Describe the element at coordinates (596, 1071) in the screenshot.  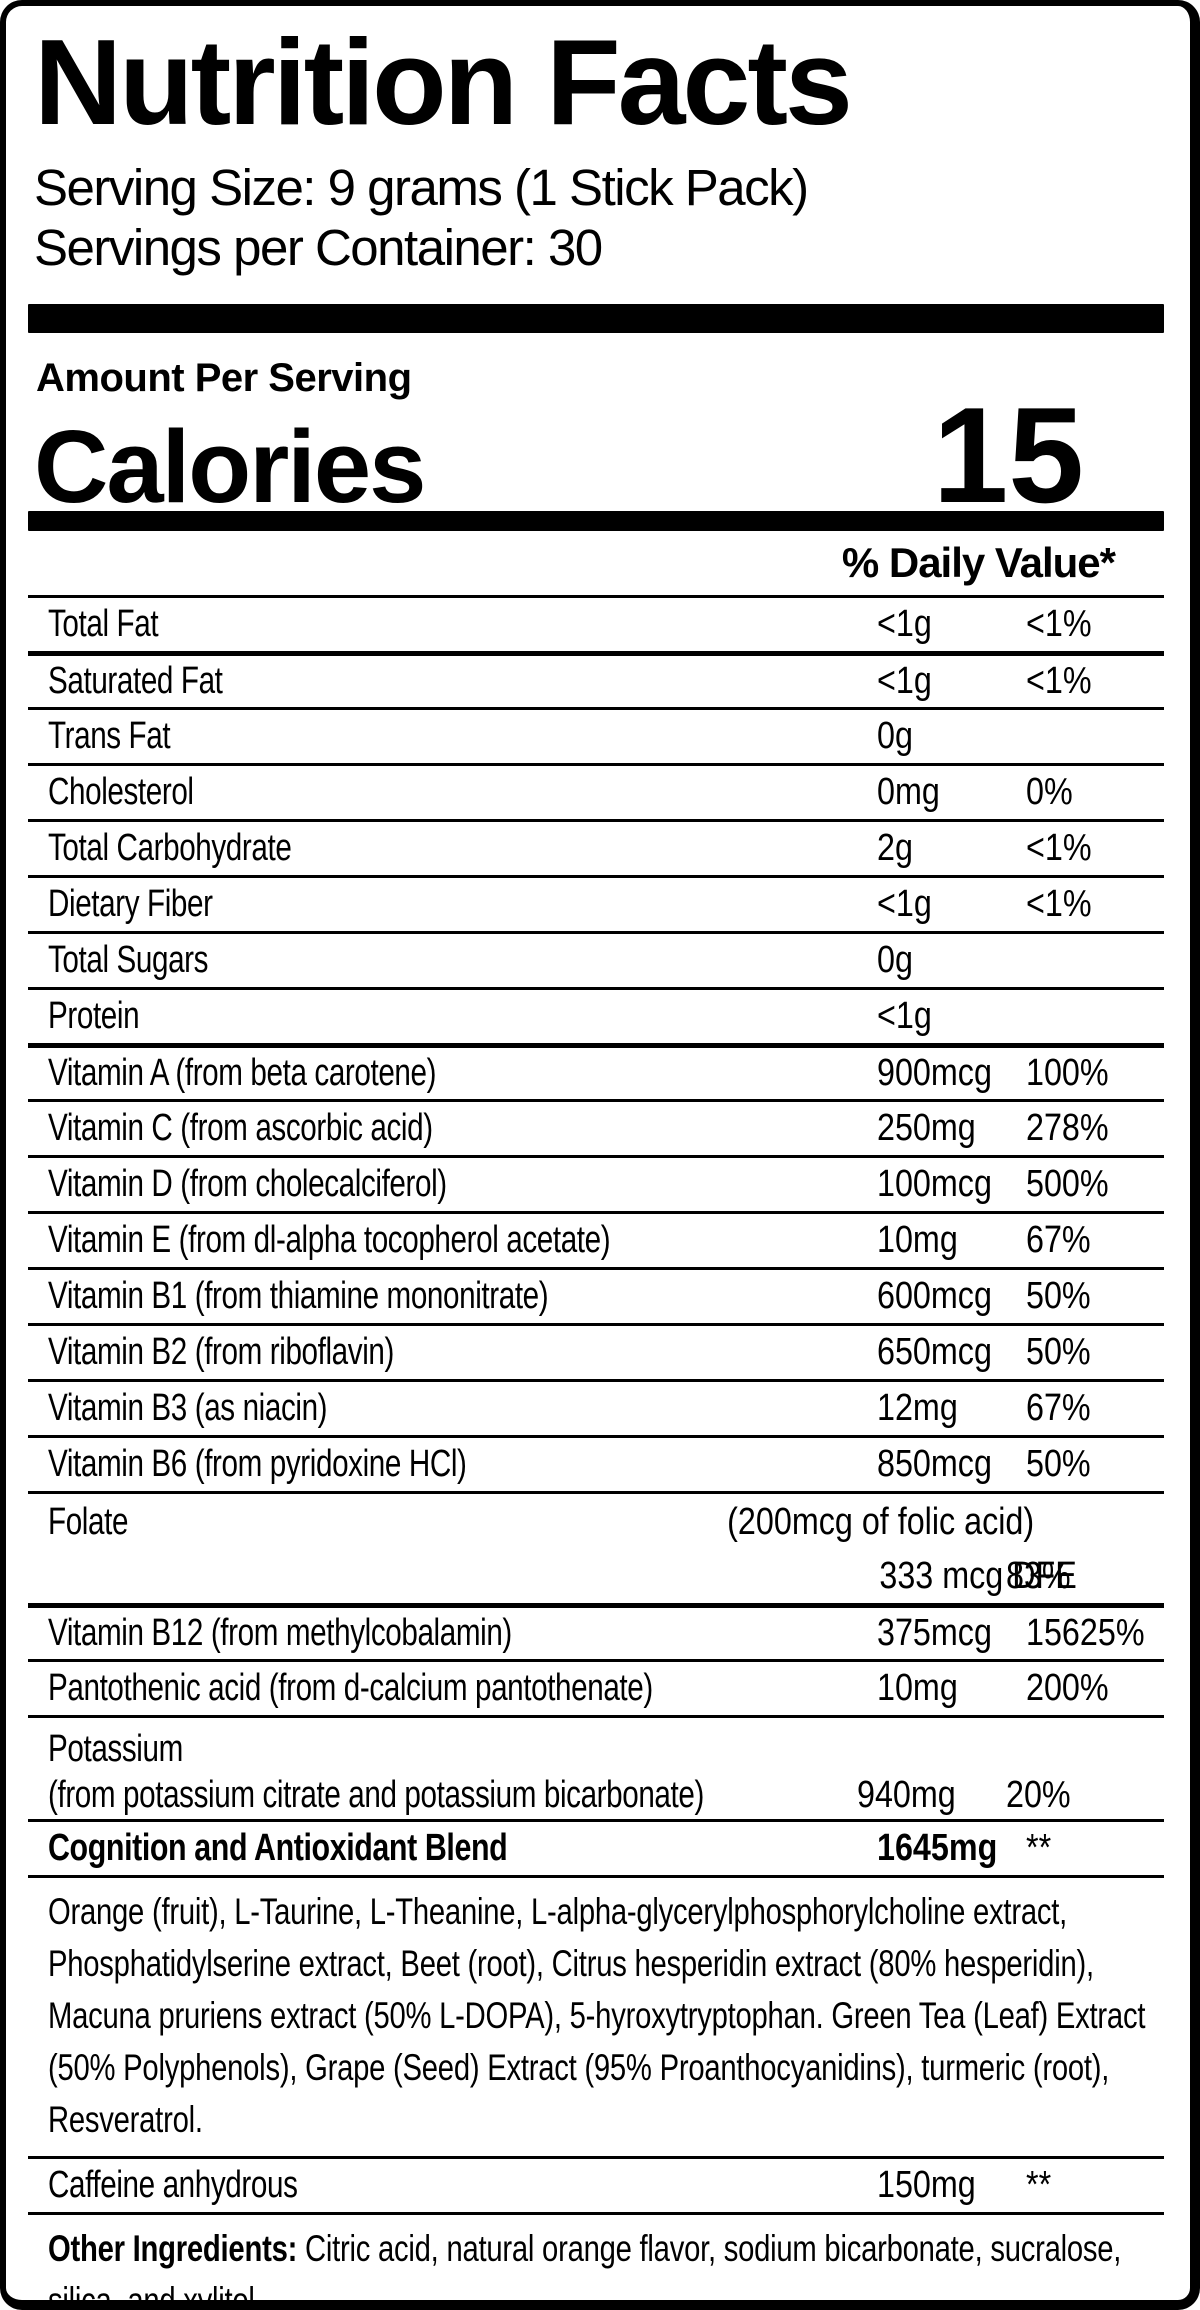
I see `table-row: Vitamin A (from beta carotene) 900mcg 100%` at that location.